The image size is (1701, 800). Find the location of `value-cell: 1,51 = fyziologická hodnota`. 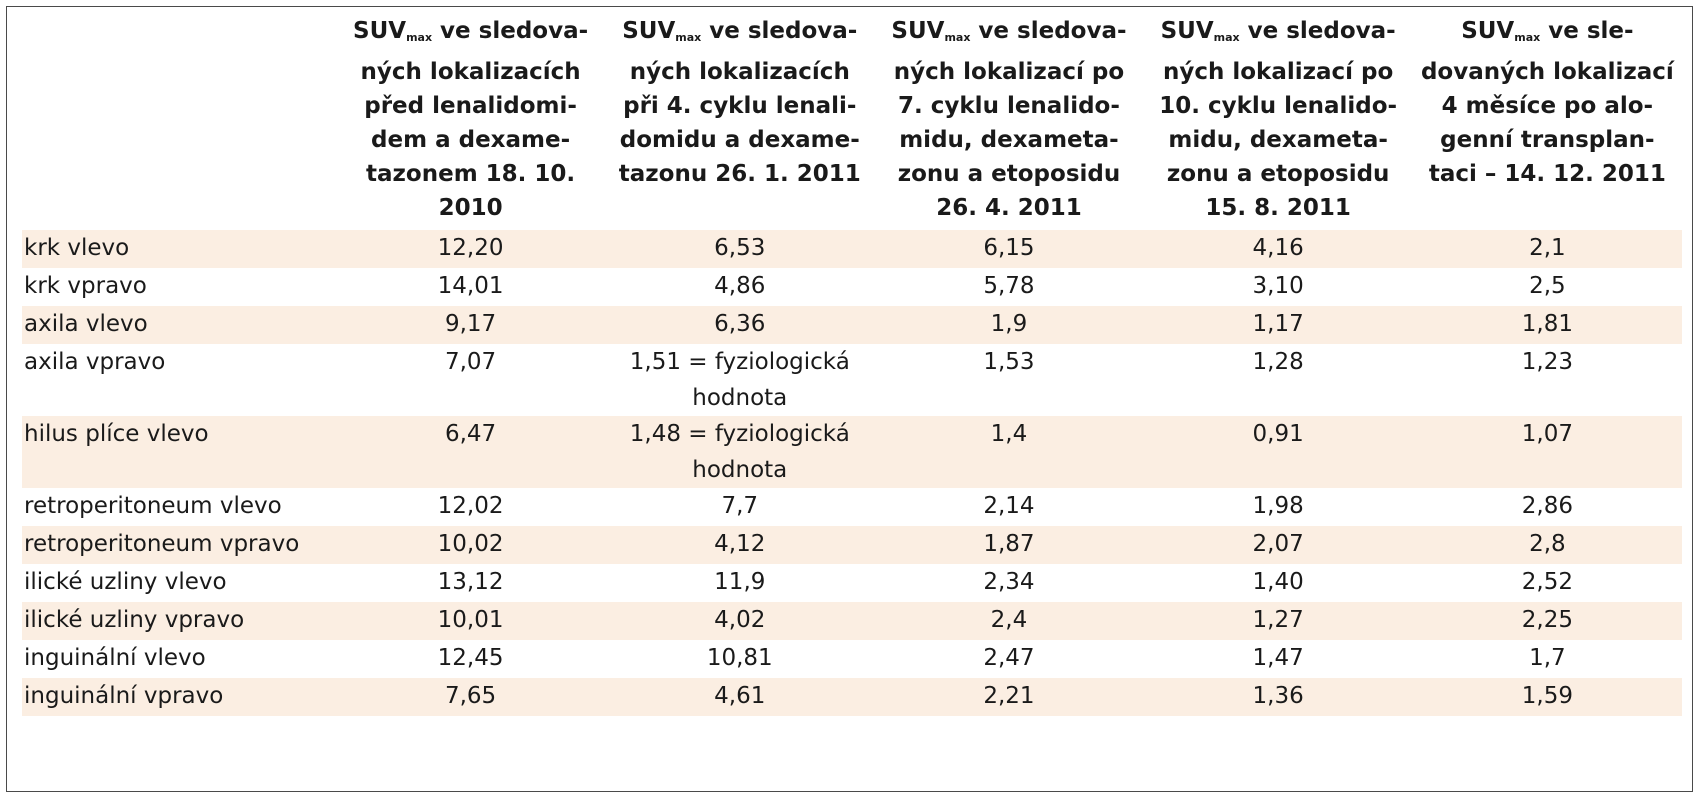

value-cell: 1,51 = fyziologická hodnota is located at coordinates (739, 380).